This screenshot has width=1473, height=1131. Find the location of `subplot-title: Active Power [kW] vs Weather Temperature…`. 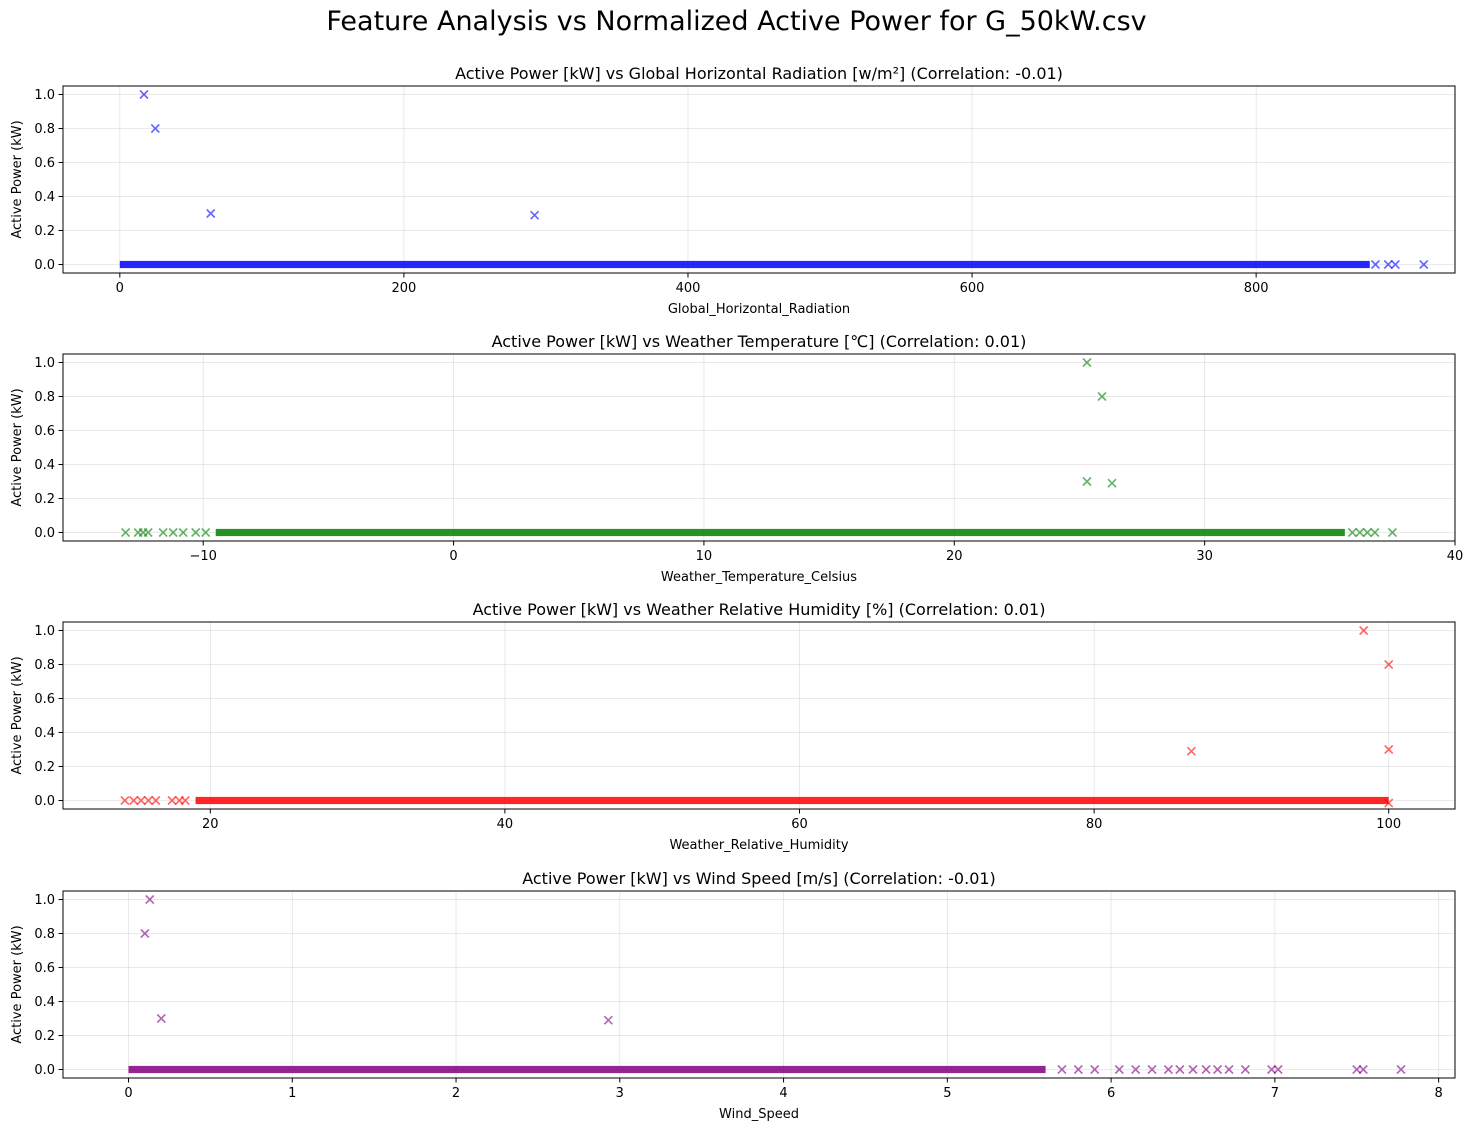

subplot-title: Active Power [kW] vs Weather Temperature… is located at coordinates (759, 341).